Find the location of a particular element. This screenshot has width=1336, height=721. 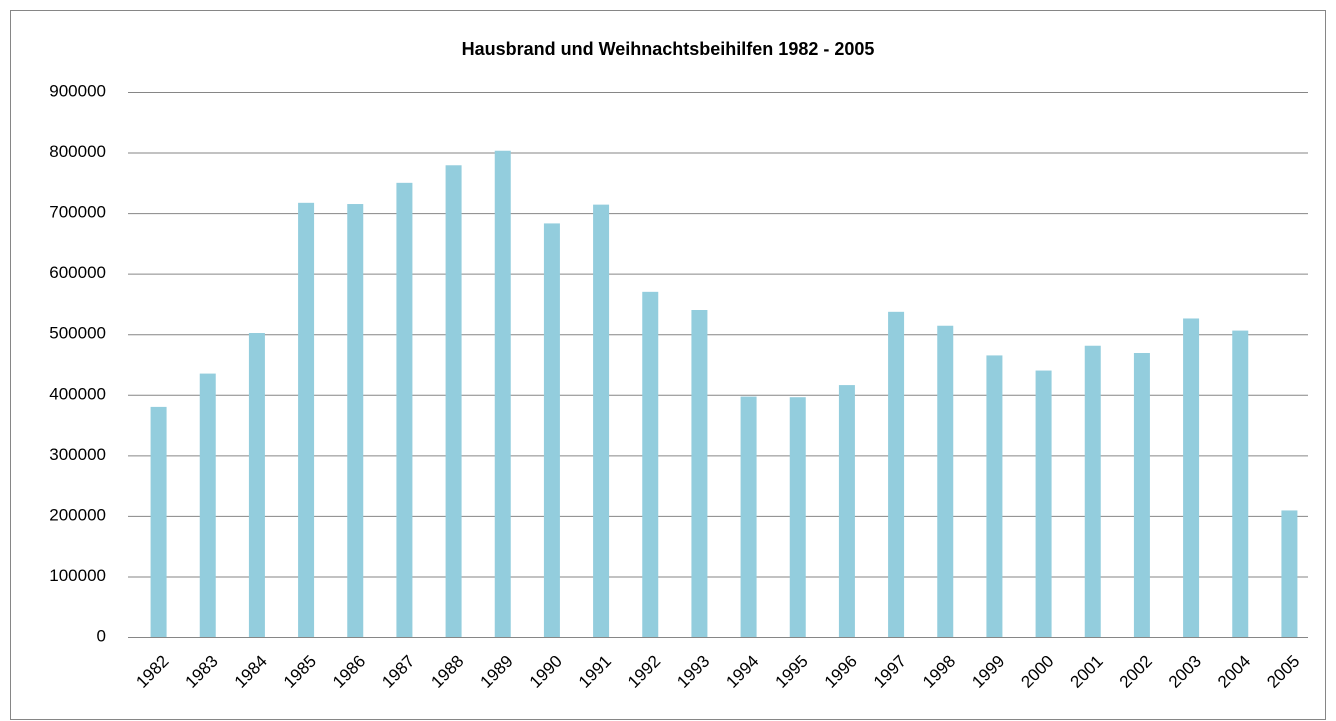

y-tick-label: 500000 is located at coordinates (77, 333).